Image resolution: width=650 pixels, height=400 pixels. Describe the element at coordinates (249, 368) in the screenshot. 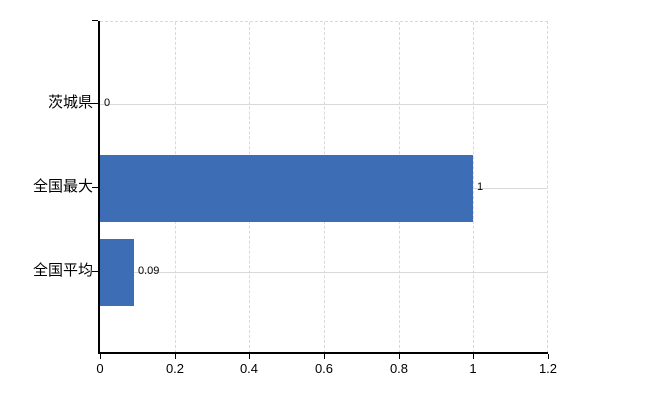

I see `x-tick-label: 0.4` at that location.